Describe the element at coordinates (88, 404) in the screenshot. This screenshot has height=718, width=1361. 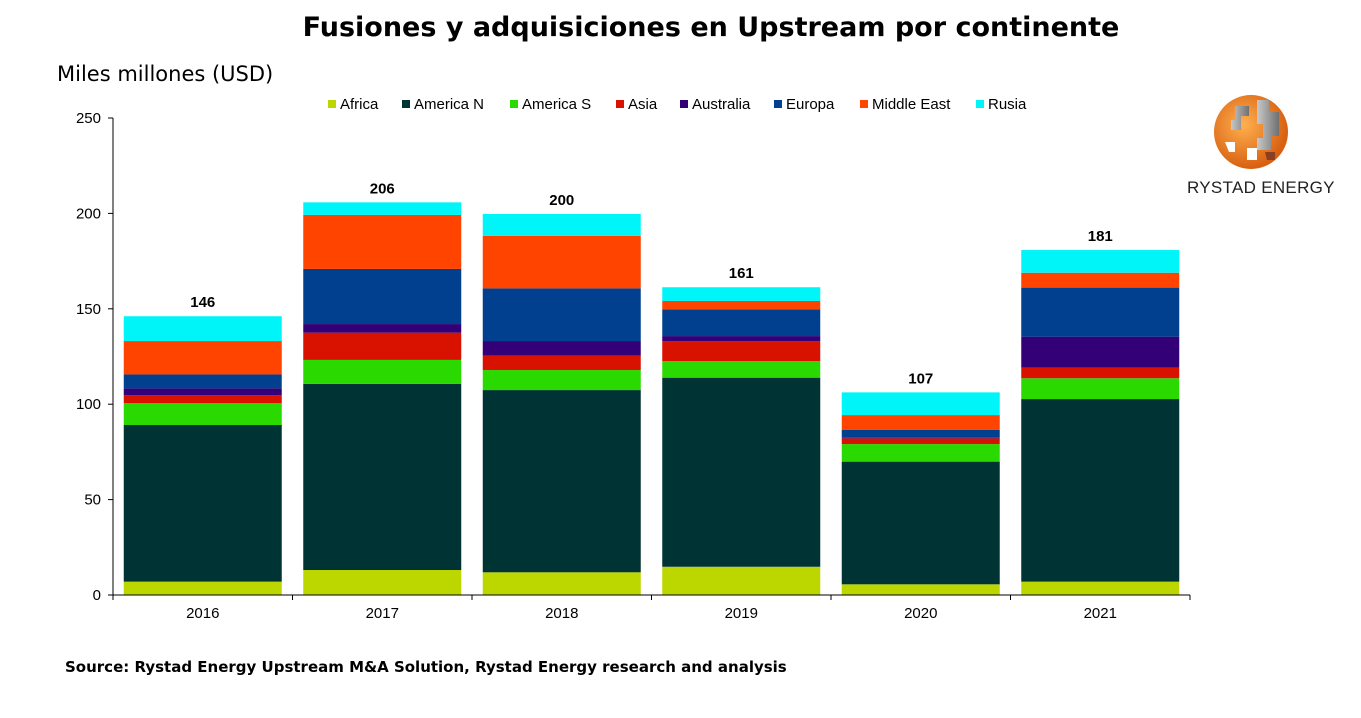
I see `y-tick-label: 100` at that location.